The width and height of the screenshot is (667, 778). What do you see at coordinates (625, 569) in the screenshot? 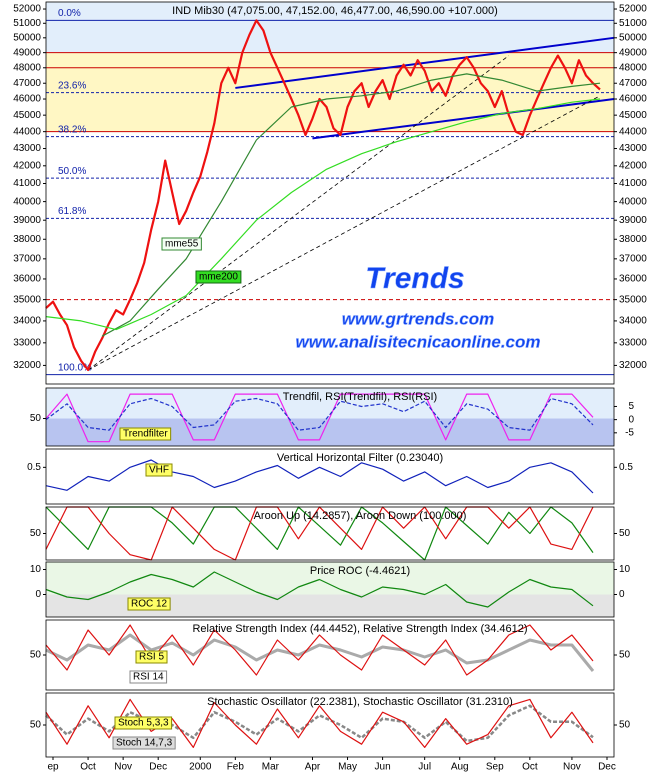
I see `y-tick-label: 10` at bounding box center [625, 569].